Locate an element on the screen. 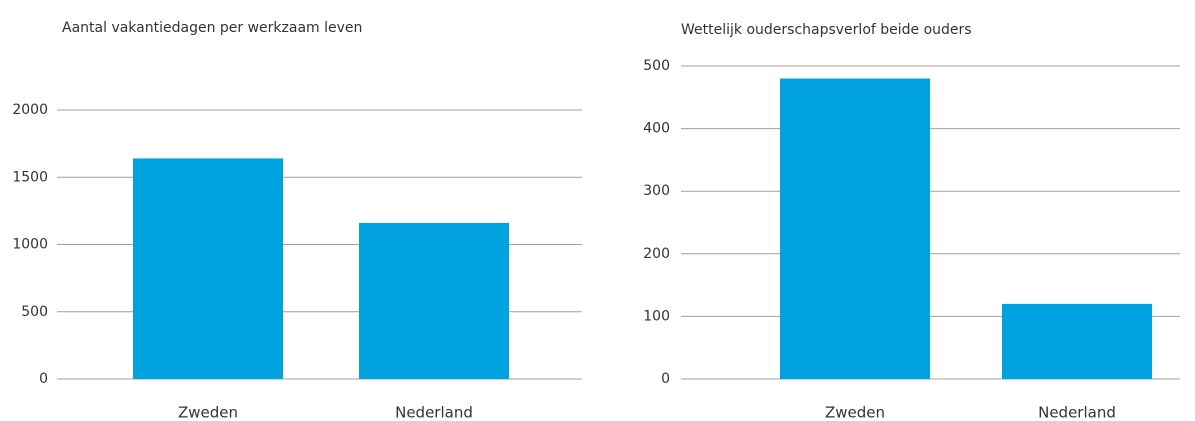 Image resolution: width=1195 pixels, height=421 pixels. chart-title: Wettelijk ouderschapsverlof beide ouders is located at coordinates (826, 30).